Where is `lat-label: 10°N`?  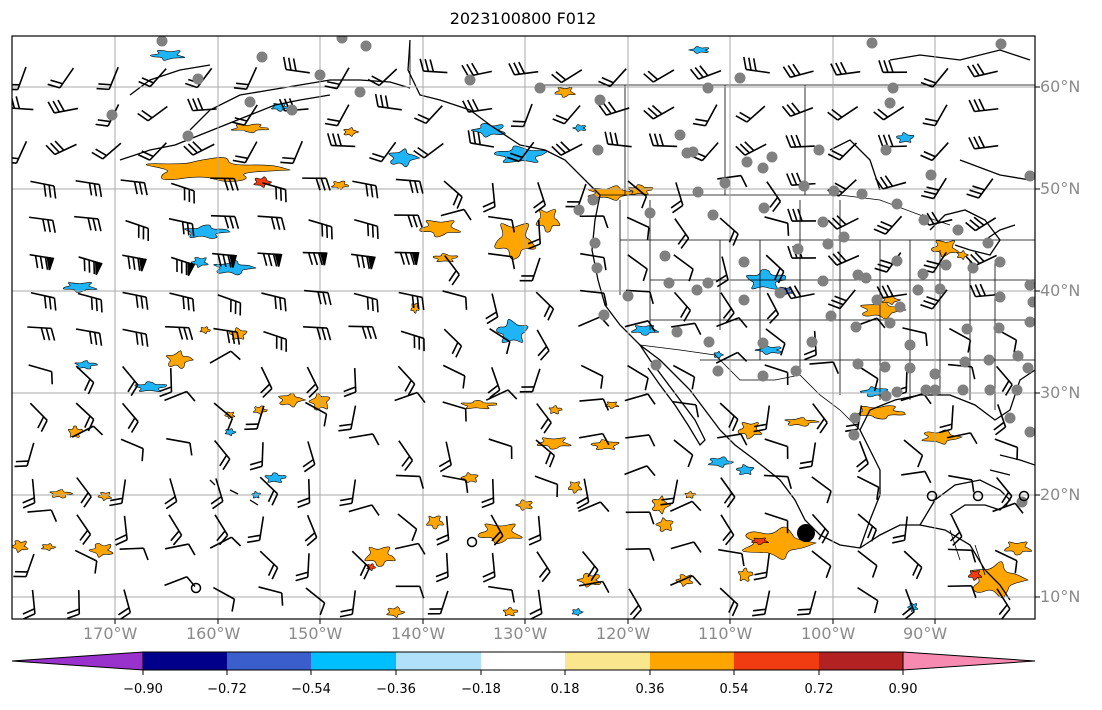
lat-label: 10°N is located at coordinates (1060, 596).